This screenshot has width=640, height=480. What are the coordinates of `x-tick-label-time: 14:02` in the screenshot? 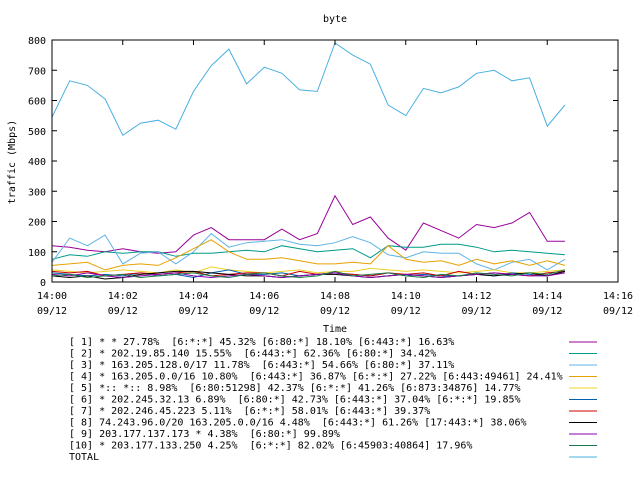 It's located at (123, 296).